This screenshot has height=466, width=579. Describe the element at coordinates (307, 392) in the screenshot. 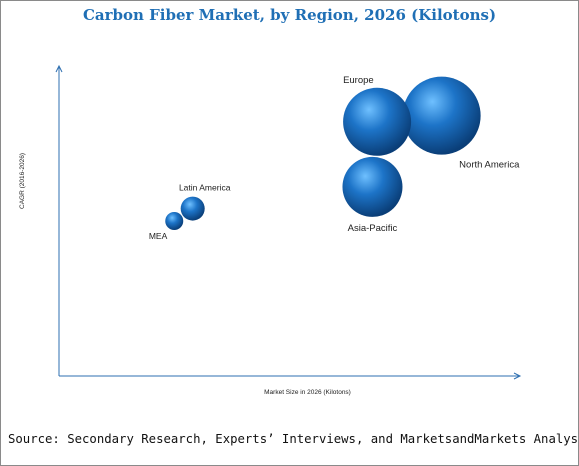

I see `x-axis-label: Market Size in 2026 (Kilotons)` at that location.